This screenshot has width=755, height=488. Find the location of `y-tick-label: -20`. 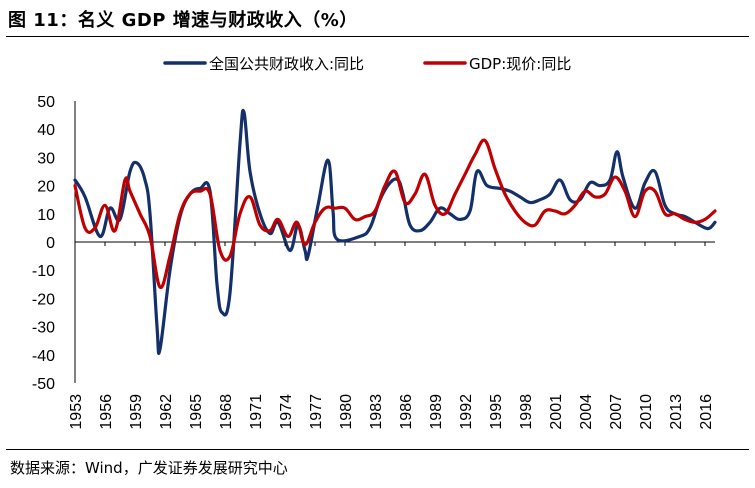

y-tick-label: -20 is located at coordinates (43, 299).